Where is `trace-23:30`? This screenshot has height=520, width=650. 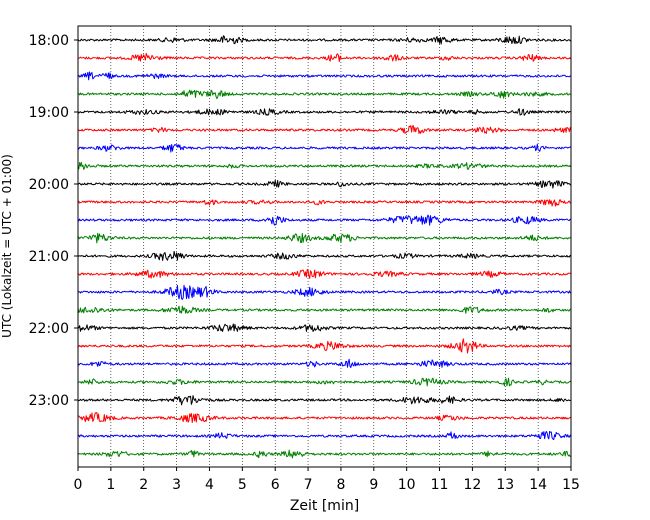
trace-23:30 is located at coordinates (324, 435).